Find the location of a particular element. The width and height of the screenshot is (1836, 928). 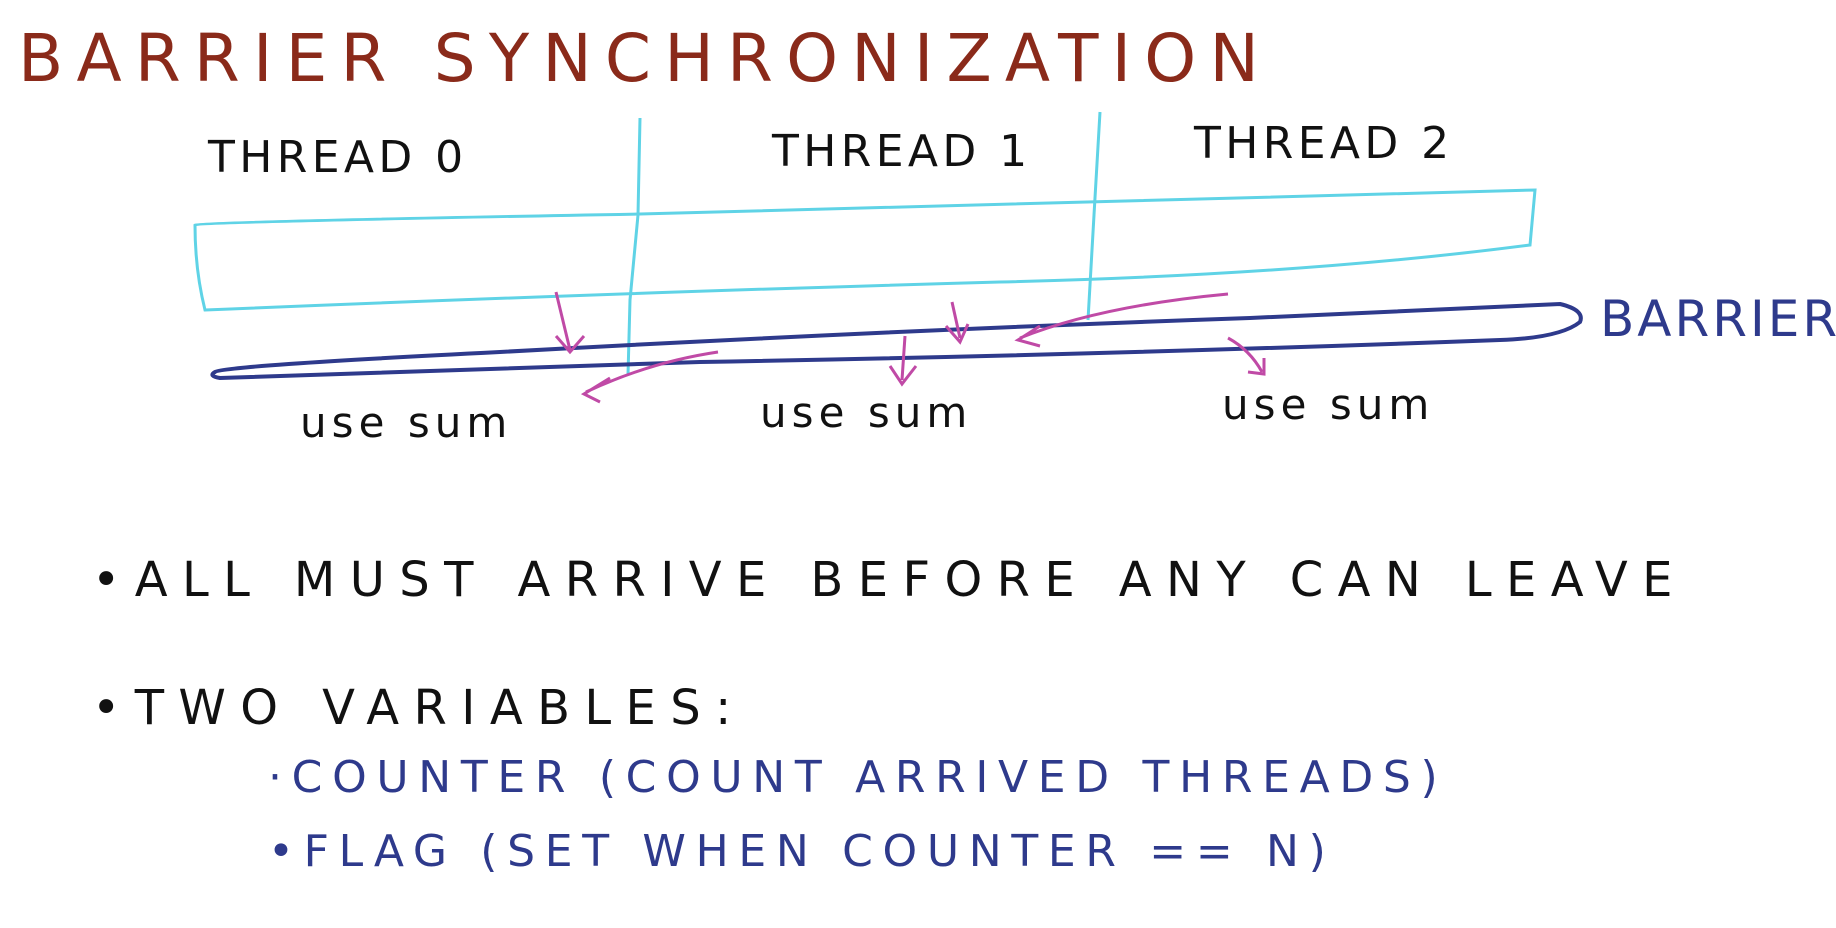

use-sum-thread-2: use sum is located at coordinates (1328, 404).